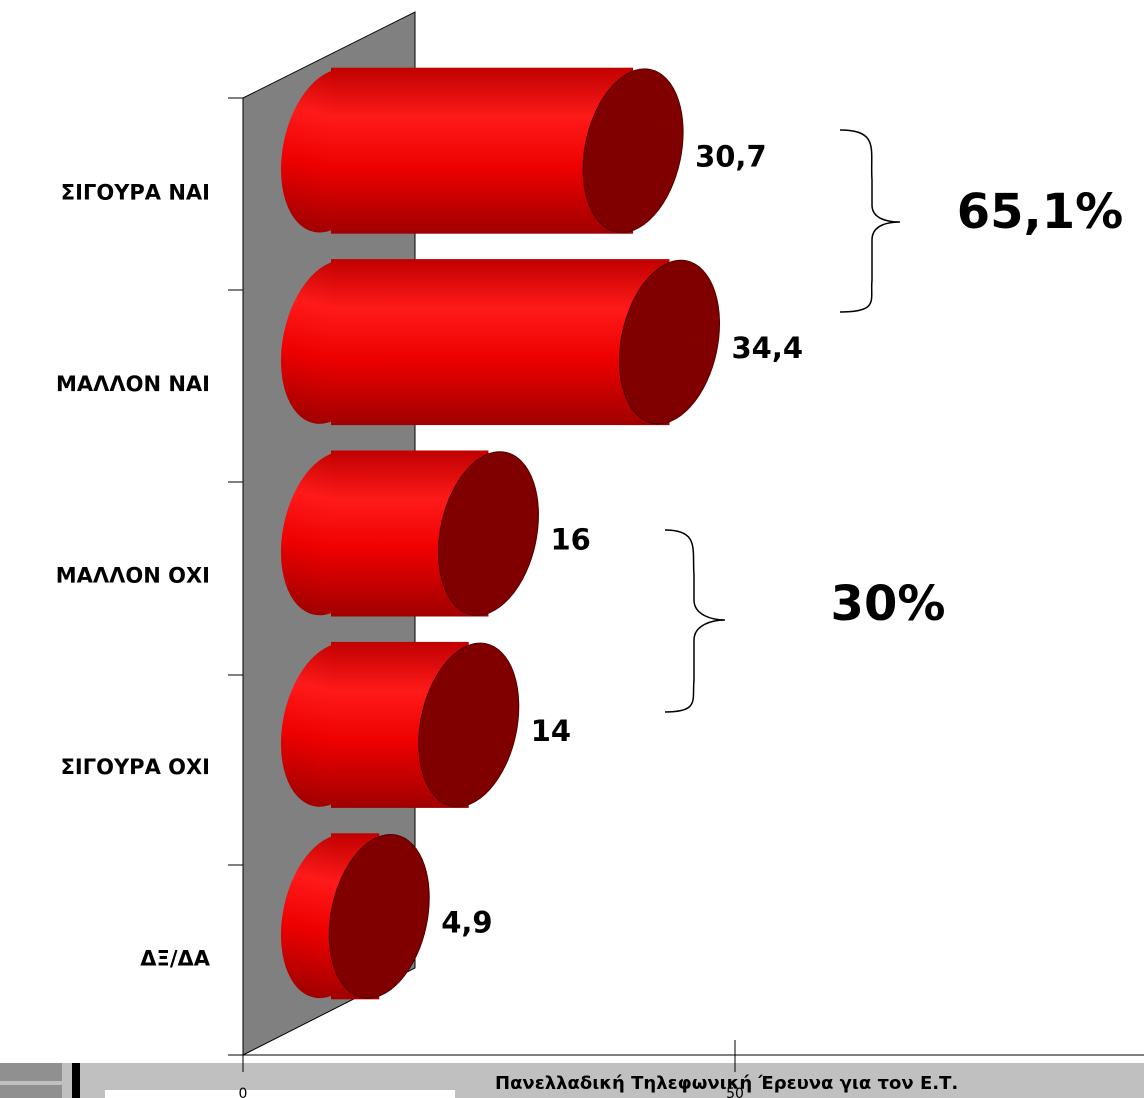 The height and width of the screenshot is (1098, 1144). I want to click on annotation: 65,1%, so click(1040, 212).